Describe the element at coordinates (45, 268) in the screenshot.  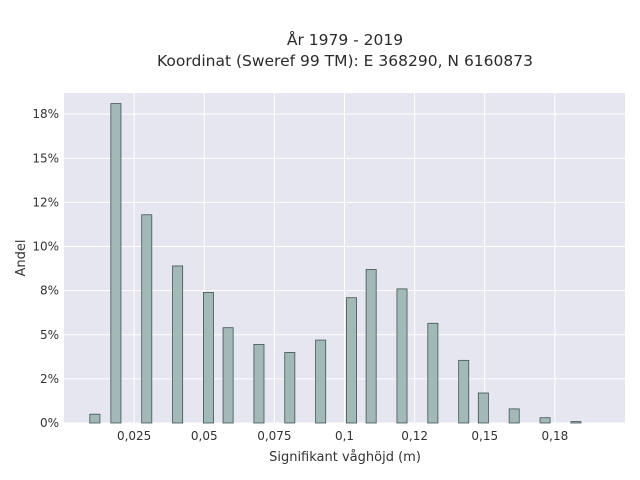
I see `y-axis-ticks: 0% 2% 5% 8% 10% 12% 15% 18%` at that location.